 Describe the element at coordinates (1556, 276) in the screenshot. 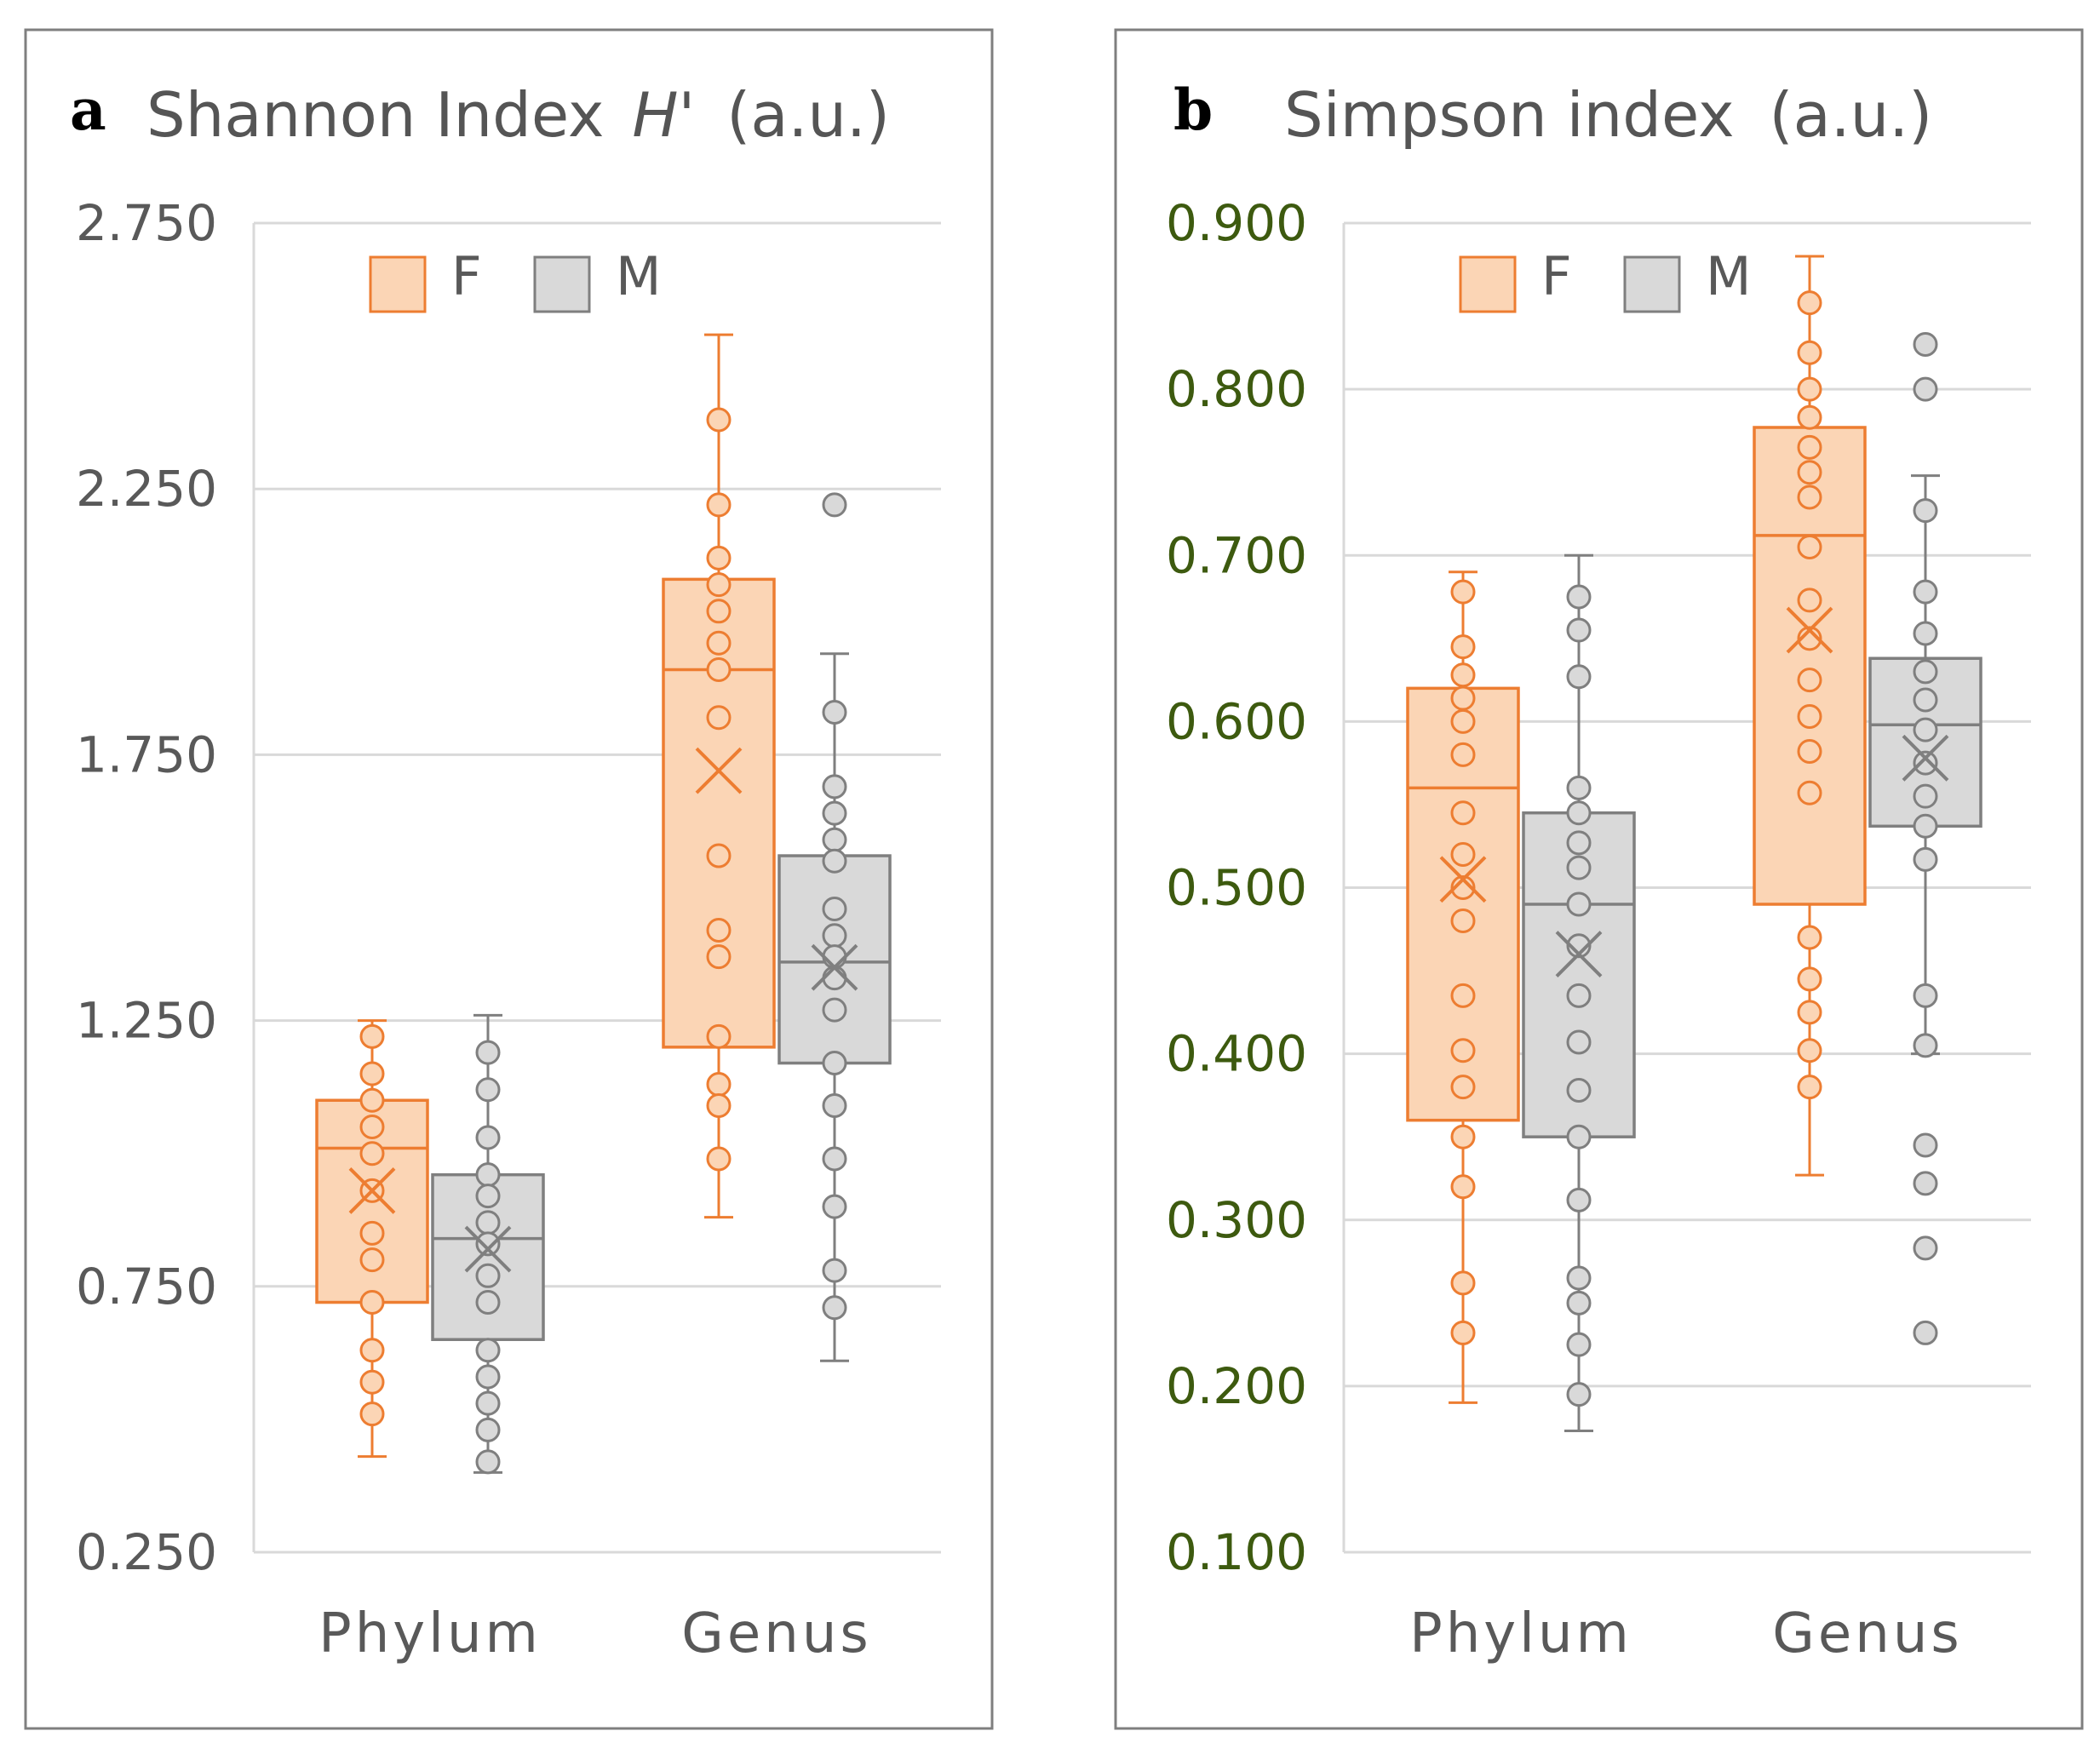

I see `legend-label-F: F` at that location.